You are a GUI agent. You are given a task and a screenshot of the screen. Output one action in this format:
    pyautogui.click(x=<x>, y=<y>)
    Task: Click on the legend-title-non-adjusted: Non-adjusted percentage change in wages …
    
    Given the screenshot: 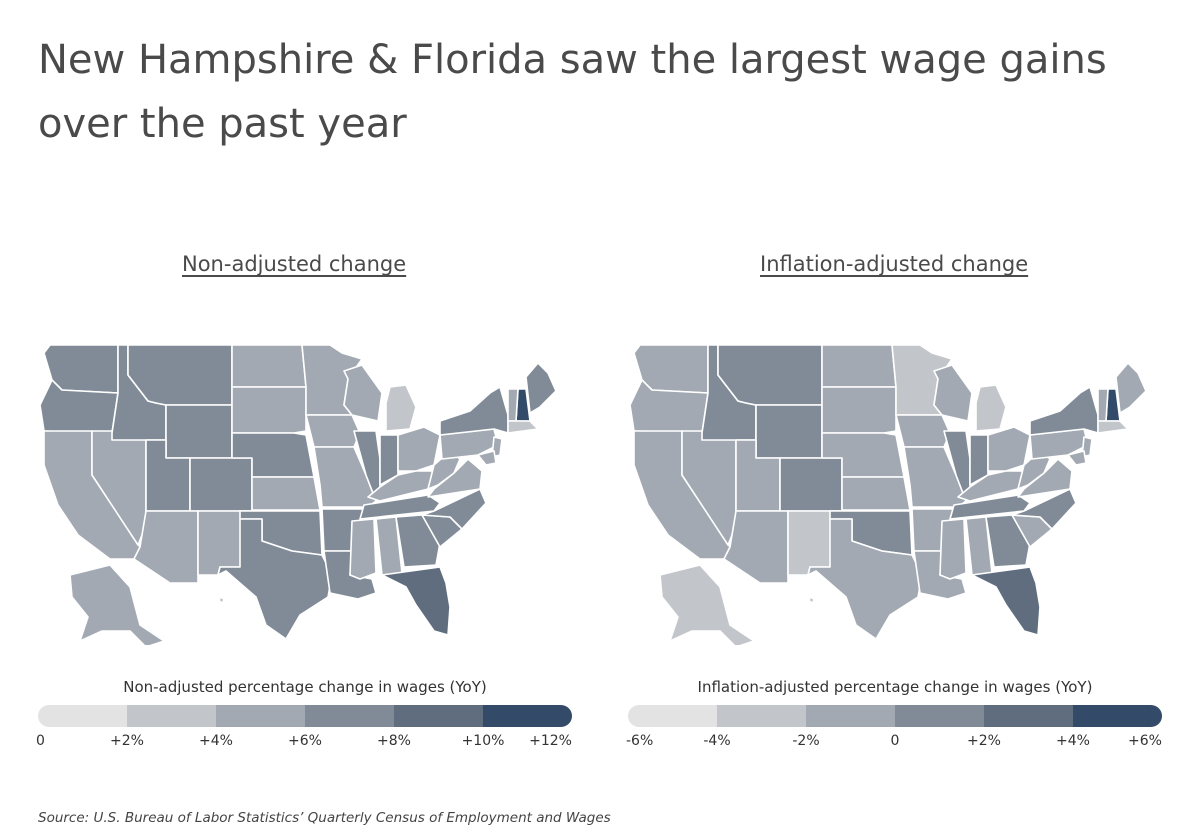 What is the action you would take?
    pyautogui.click(x=305, y=687)
    